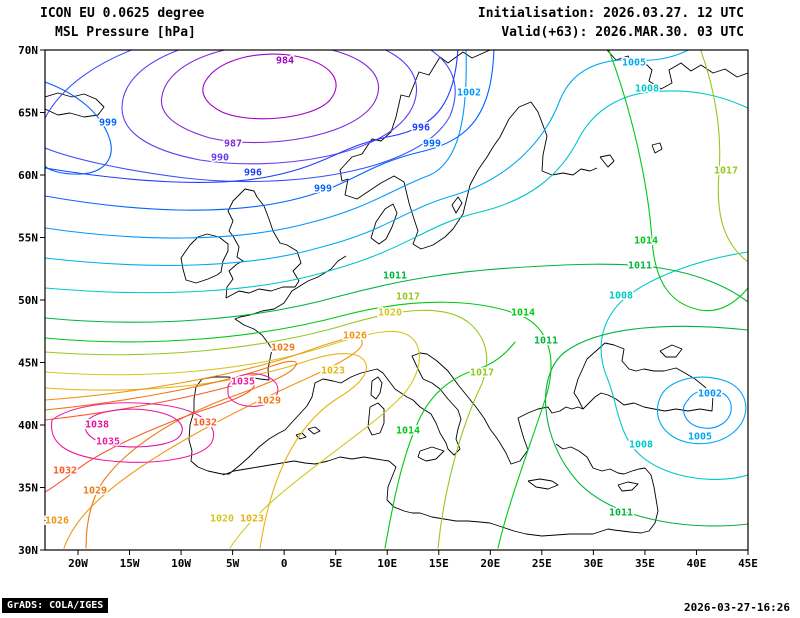  Describe the element at coordinates (748, 563) in the screenshot. I see `lon-label: 45E` at that location.